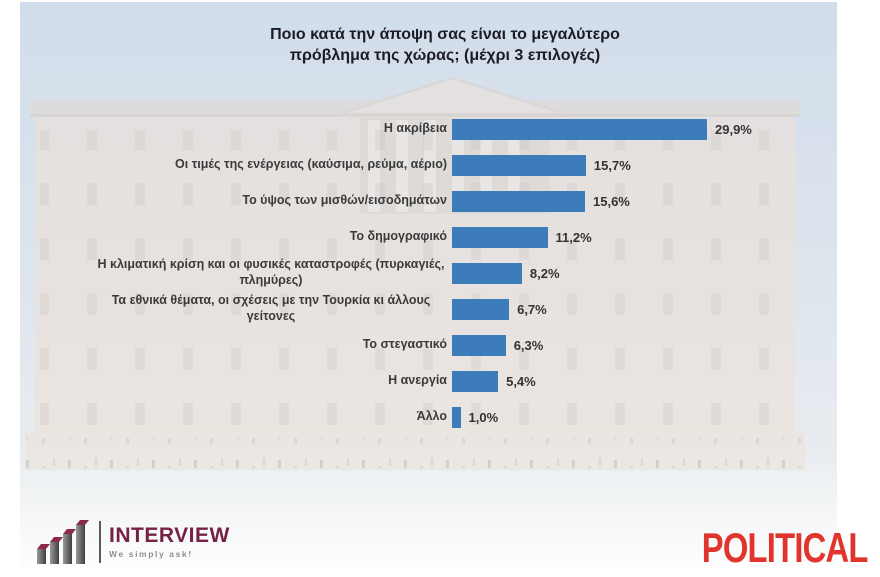  What do you see at coordinates (169, 535) in the screenshot?
I see `interview-brand-text: INTERVIEW` at bounding box center [169, 535].